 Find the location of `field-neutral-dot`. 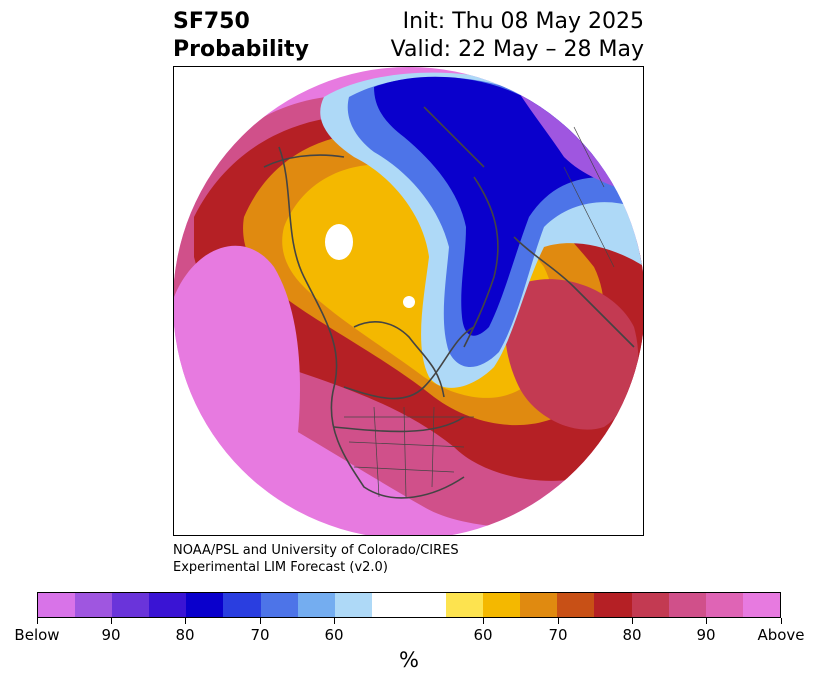

field-neutral-dot is located at coordinates (409, 302).